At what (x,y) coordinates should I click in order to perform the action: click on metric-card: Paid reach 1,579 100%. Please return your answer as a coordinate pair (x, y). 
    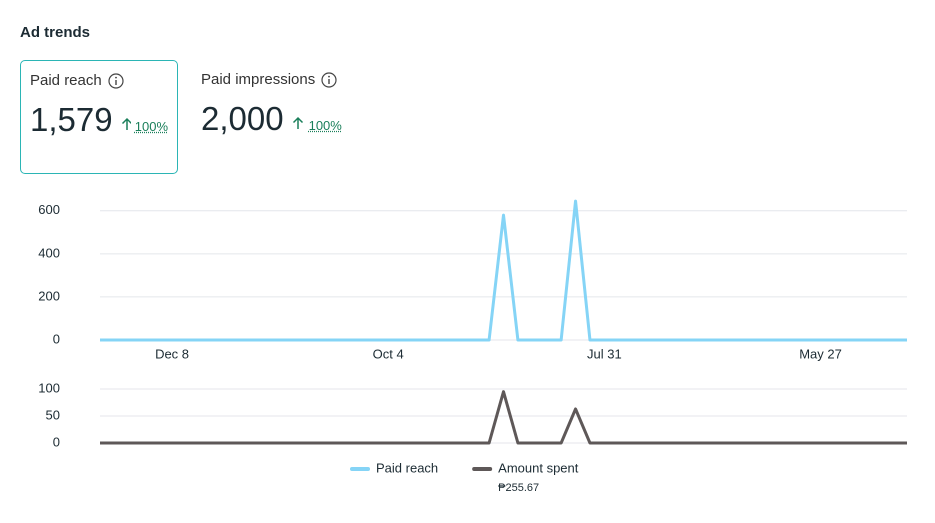
    Looking at the image, I should click on (99, 117).